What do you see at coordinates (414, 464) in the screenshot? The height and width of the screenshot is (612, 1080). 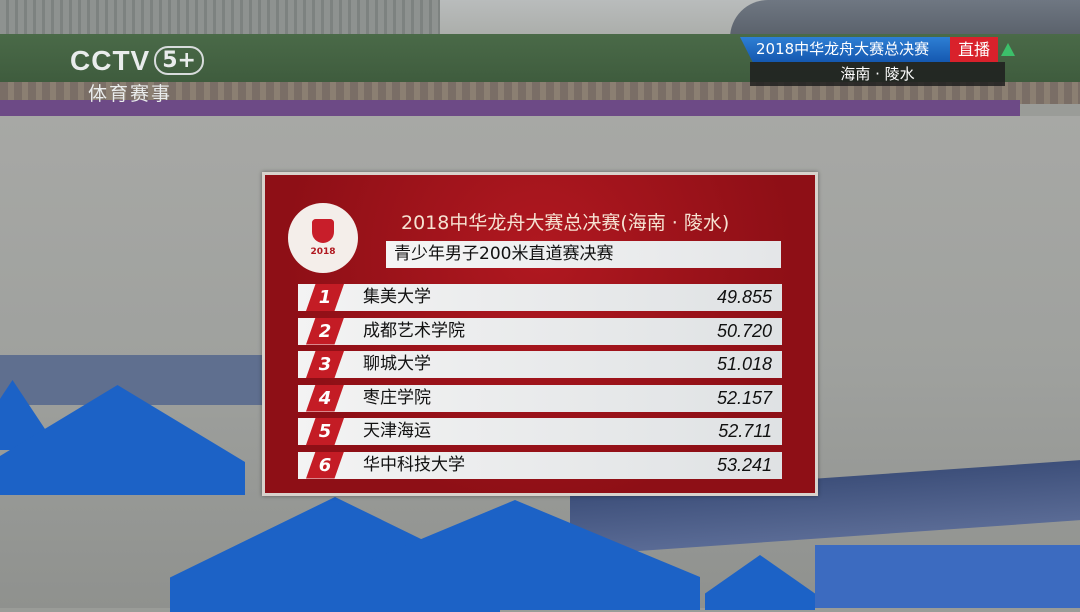 I see `team-name: 华中科技大学` at bounding box center [414, 464].